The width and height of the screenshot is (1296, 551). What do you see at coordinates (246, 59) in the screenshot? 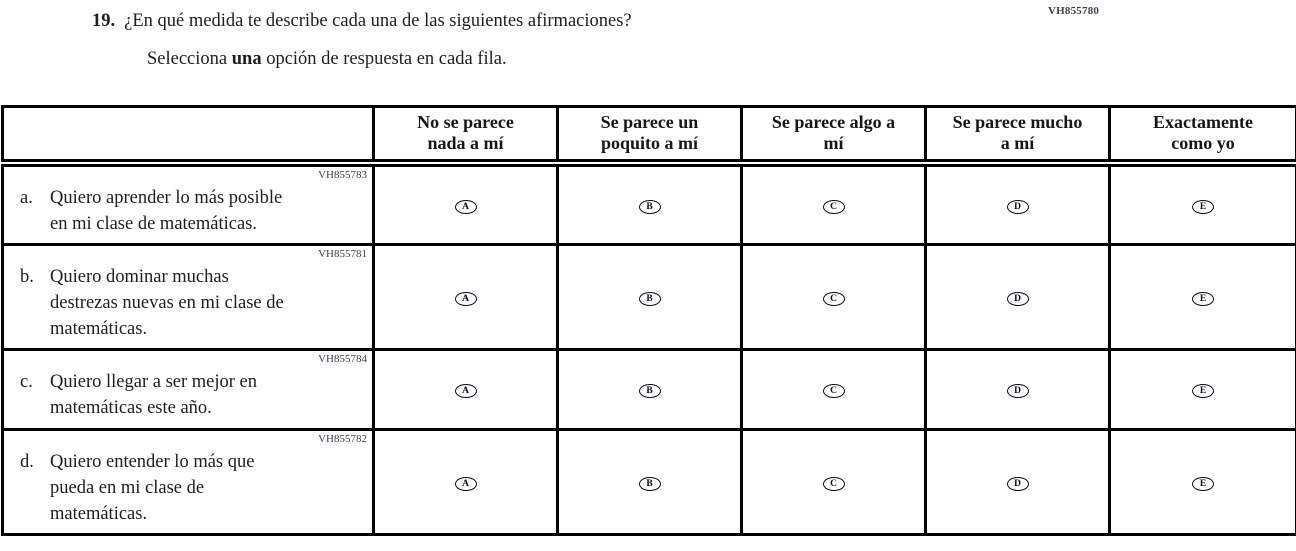
I see `instruction-bold-word: una` at bounding box center [246, 59].